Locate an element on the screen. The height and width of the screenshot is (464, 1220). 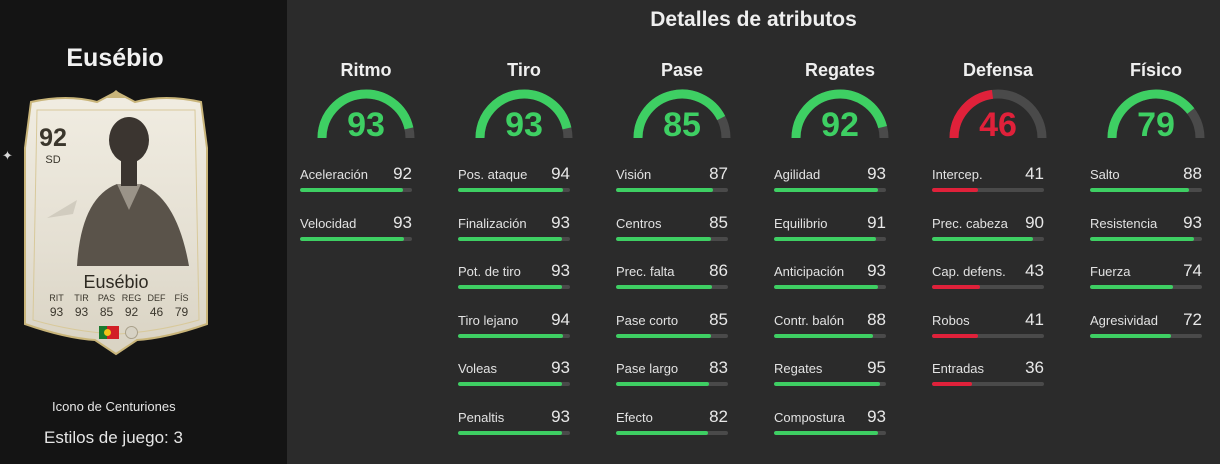
card-stat: FÍS 79 is located at coordinates (181, 306).